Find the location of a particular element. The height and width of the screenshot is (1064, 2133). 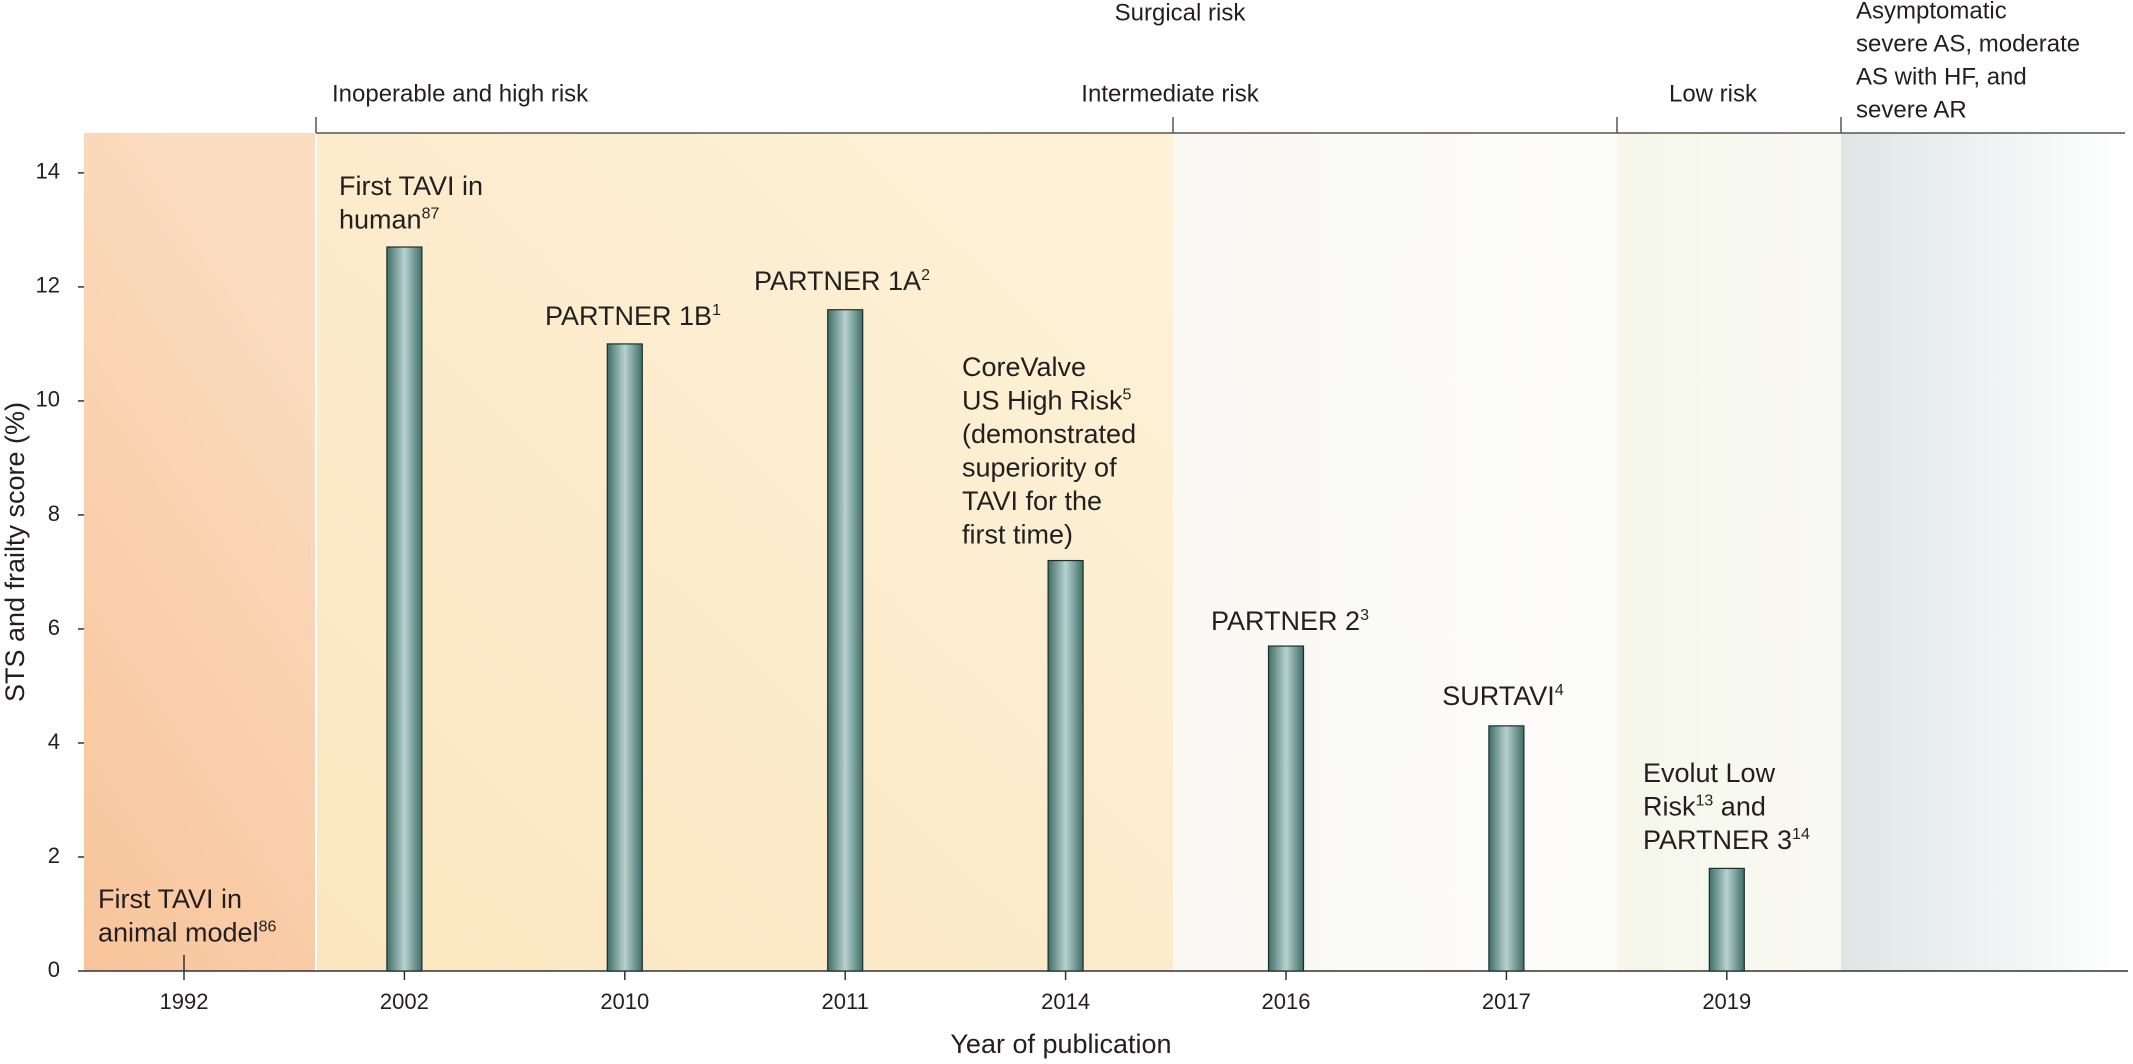

x-tick-label: 2019 is located at coordinates (1726, 1001).